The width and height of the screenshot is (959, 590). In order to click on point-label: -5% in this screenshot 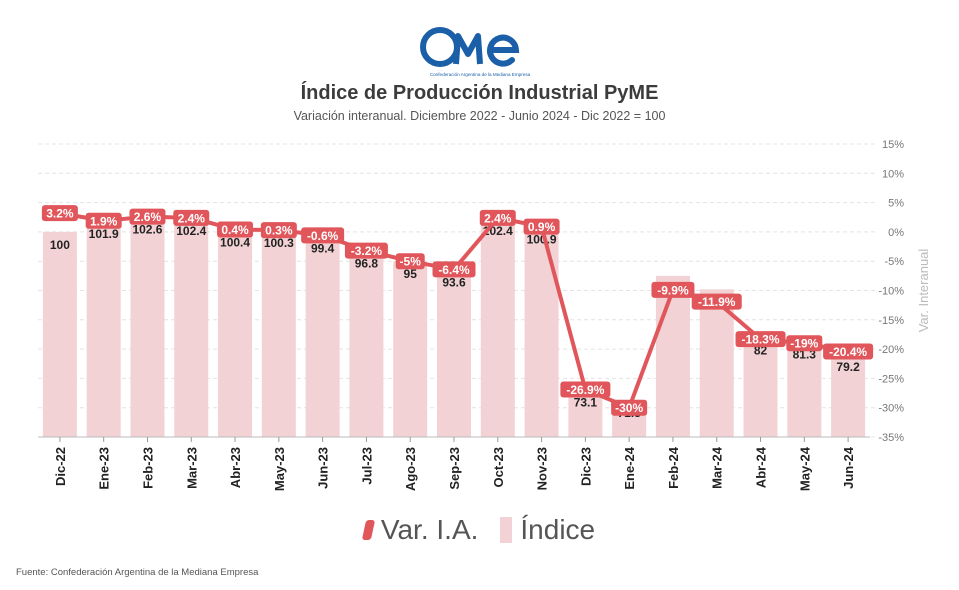, I will do `click(411, 262)`.